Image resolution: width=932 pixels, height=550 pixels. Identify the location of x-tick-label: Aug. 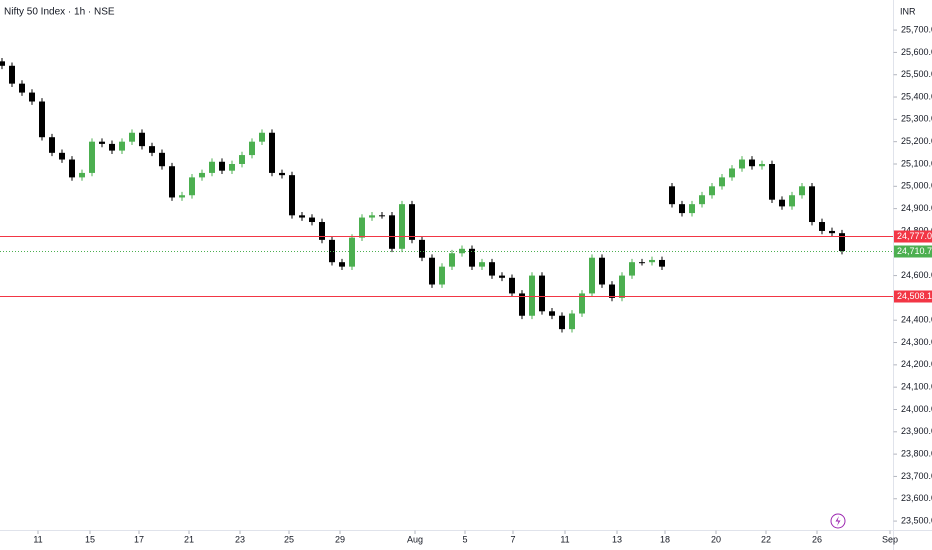
(415, 539).